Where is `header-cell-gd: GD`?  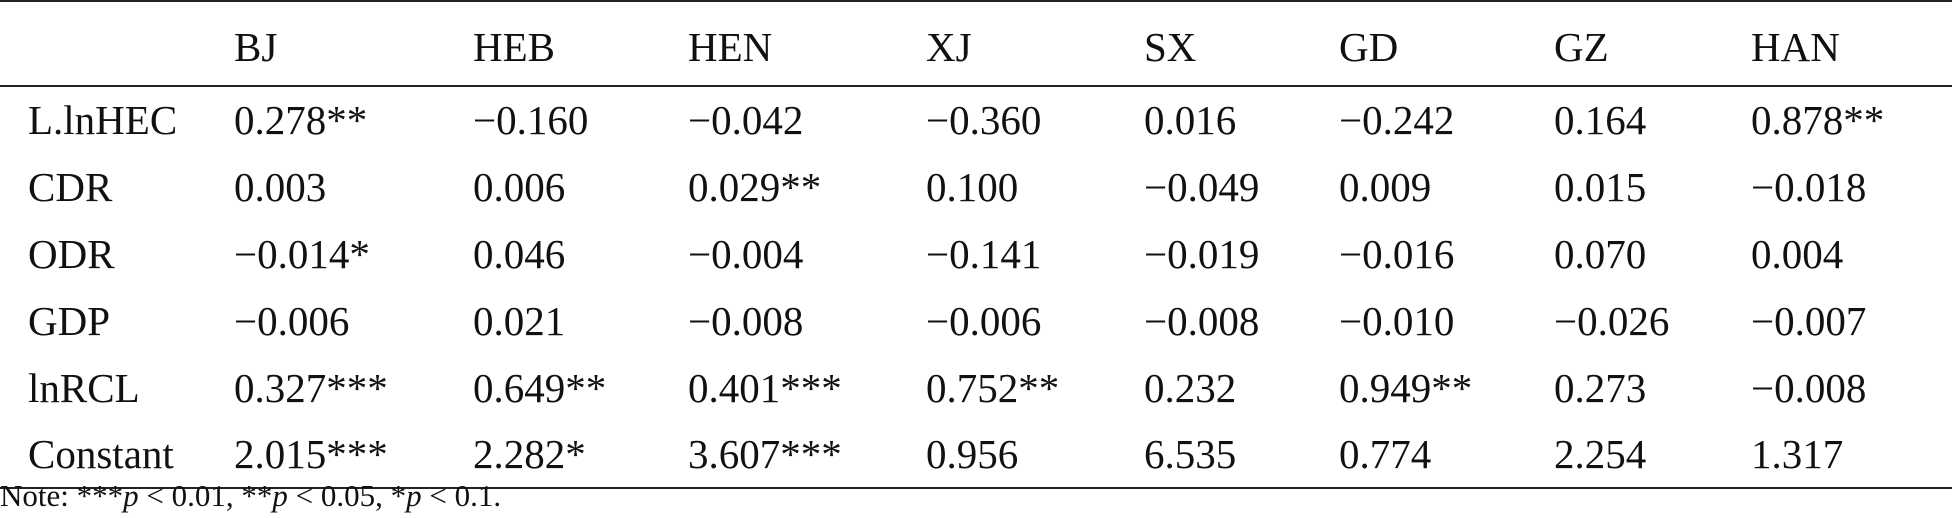
header-cell-gd: GD is located at coordinates (1369, 46).